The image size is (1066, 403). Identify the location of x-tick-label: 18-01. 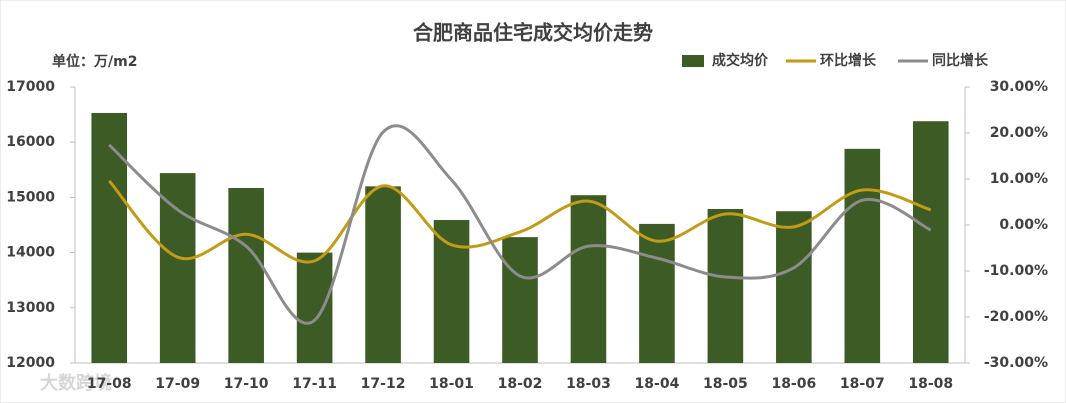
(451, 384).